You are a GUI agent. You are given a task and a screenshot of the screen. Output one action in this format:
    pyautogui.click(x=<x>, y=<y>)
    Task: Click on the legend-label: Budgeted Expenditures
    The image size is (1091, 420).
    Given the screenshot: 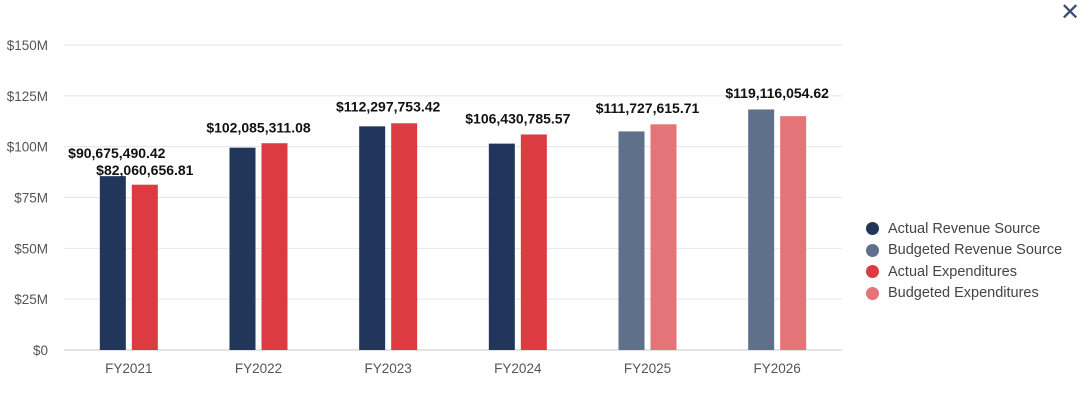 What is the action you would take?
    pyautogui.click(x=963, y=293)
    